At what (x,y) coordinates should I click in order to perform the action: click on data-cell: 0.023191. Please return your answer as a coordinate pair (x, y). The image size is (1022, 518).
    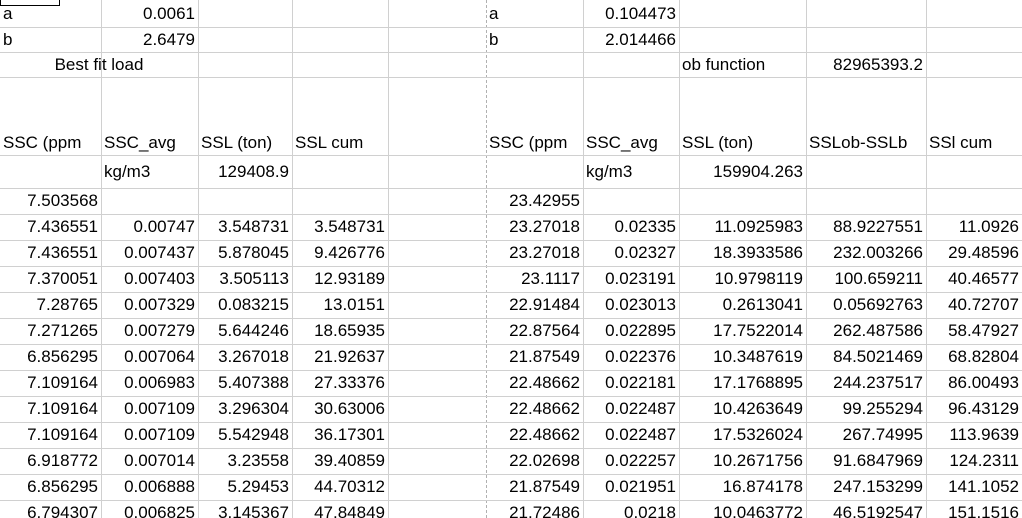
    Looking at the image, I should click on (640, 278).